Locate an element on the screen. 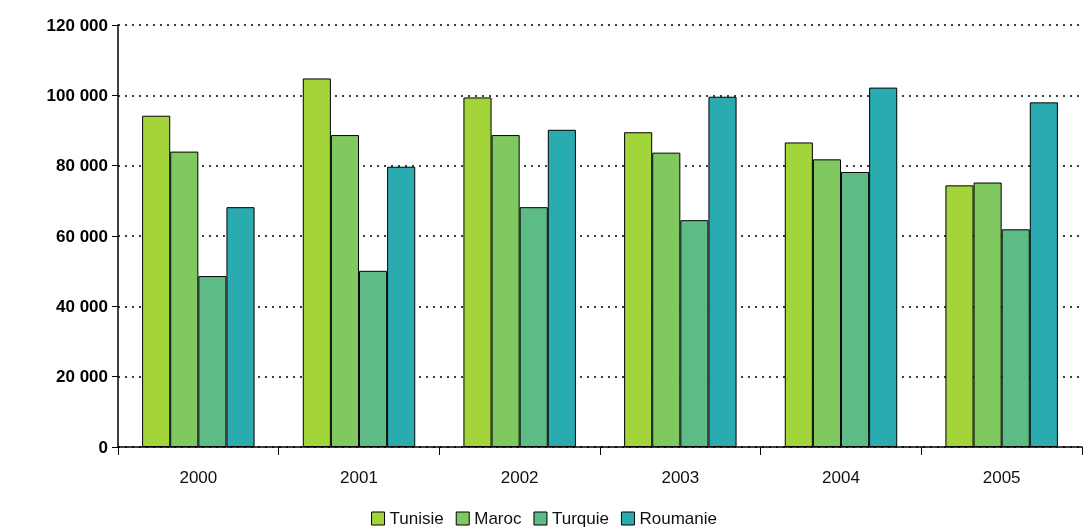 This screenshot has height=532, width=1088. legend-label: Tunisie is located at coordinates (416, 518).